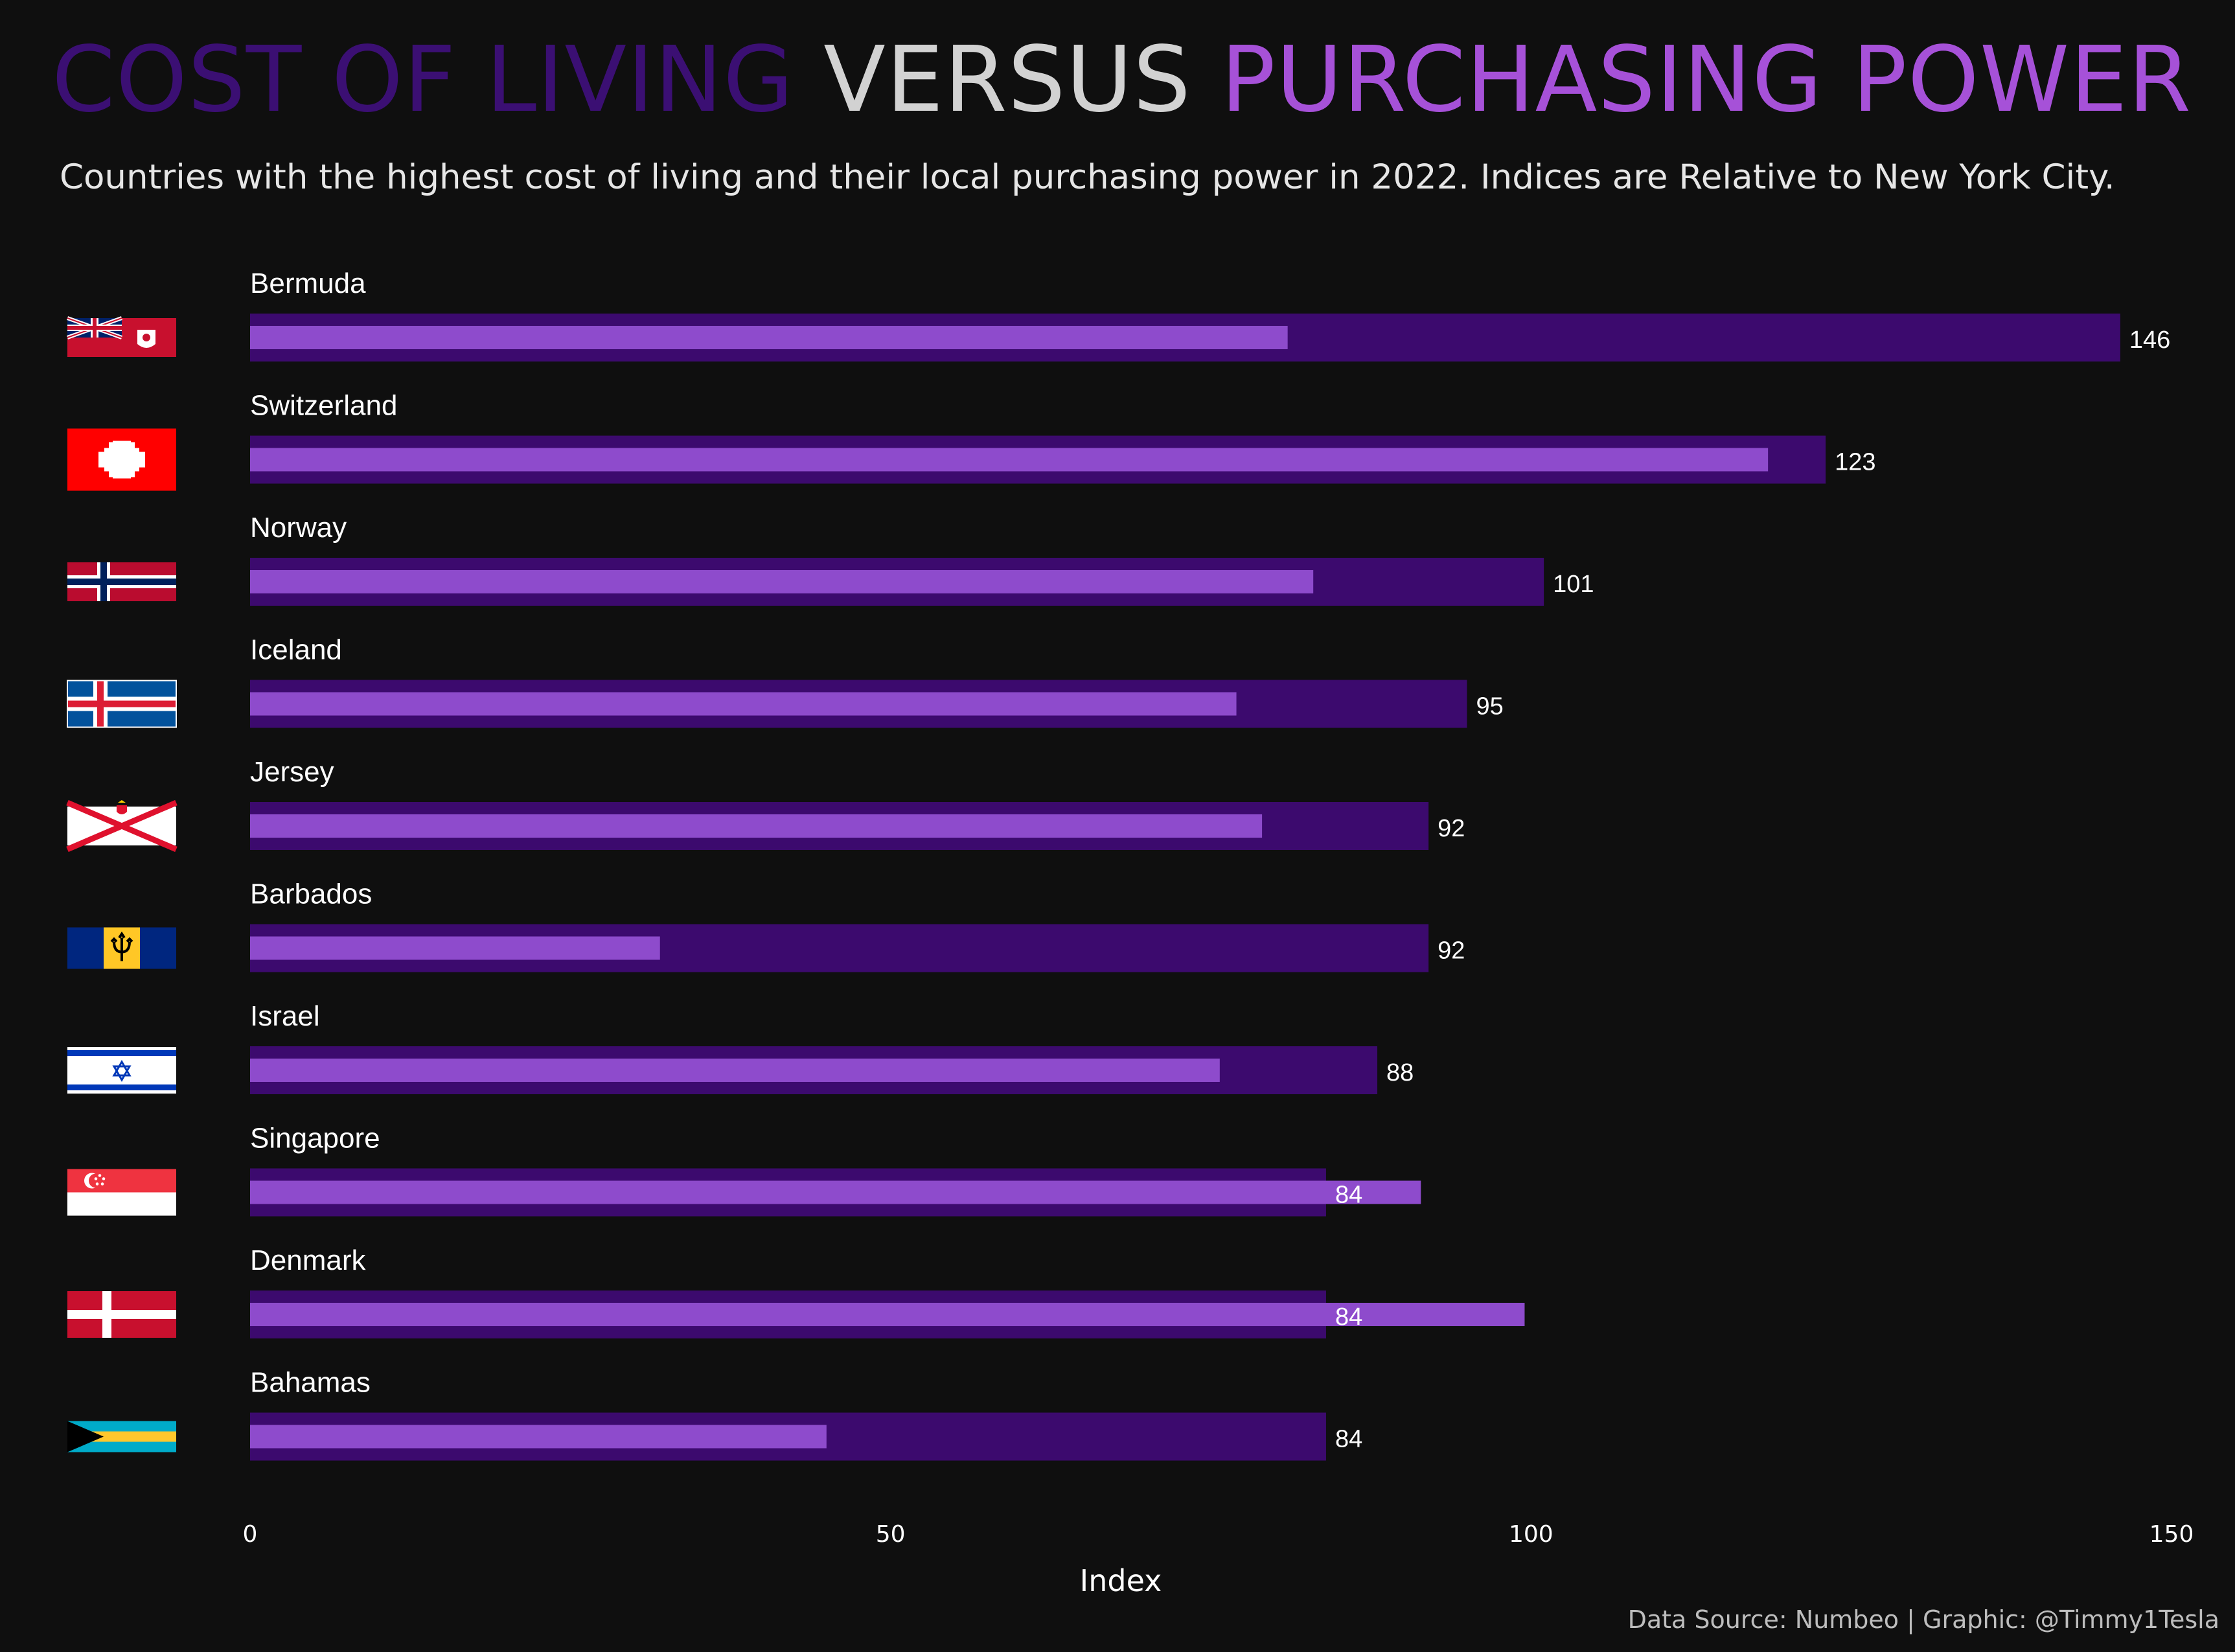 The height and width of the screenshot is (1652, 2235). What do you see at coordinates (285, 1016) in the screenshot?
I see `country-label: Israel` at bounding box center [285, 1016].